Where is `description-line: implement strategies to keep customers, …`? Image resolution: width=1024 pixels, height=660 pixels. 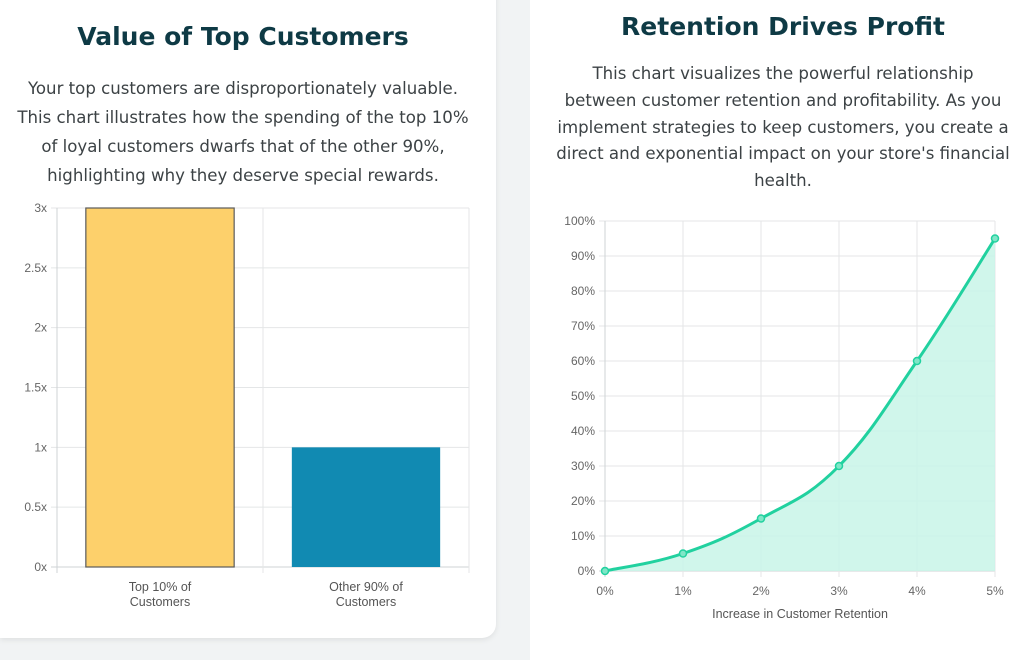 description-line: implement strategies to keep customers, … is located at coordinates (783, 127).